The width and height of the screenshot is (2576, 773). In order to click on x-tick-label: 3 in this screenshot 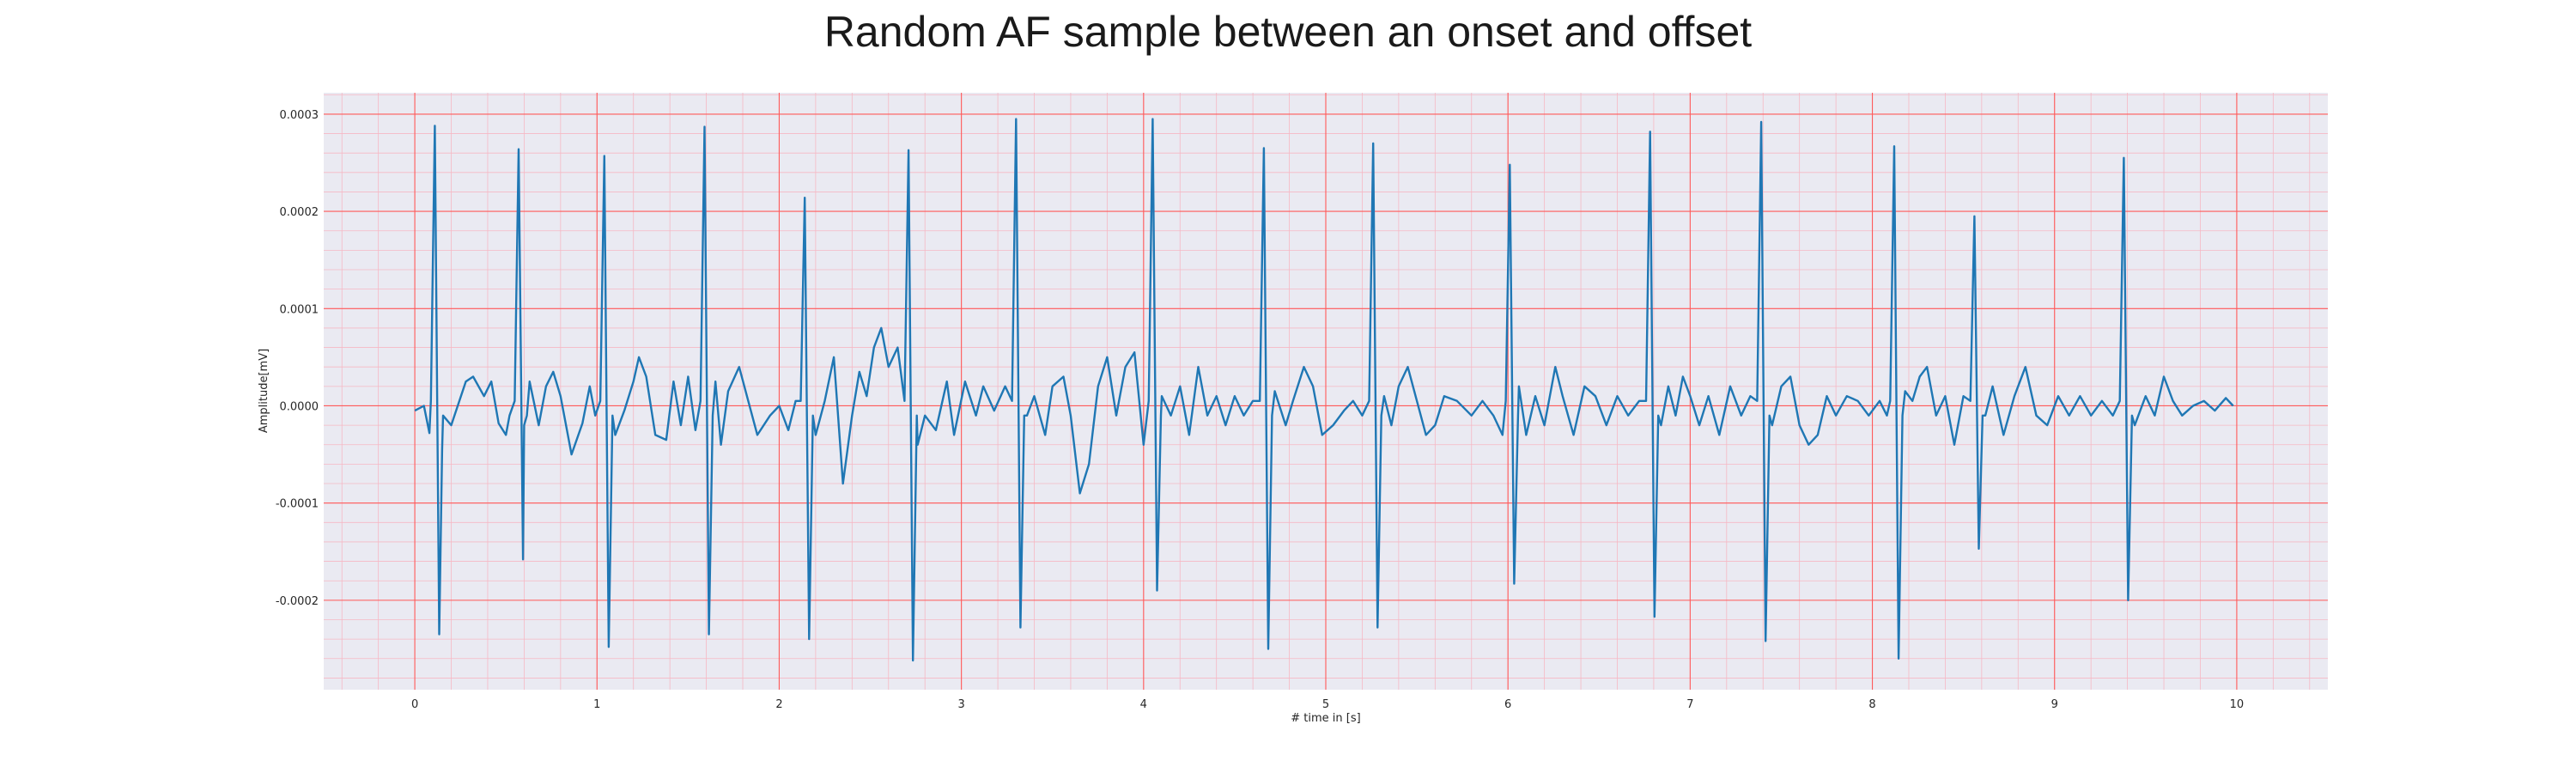, I will do `click(961, 704)`.